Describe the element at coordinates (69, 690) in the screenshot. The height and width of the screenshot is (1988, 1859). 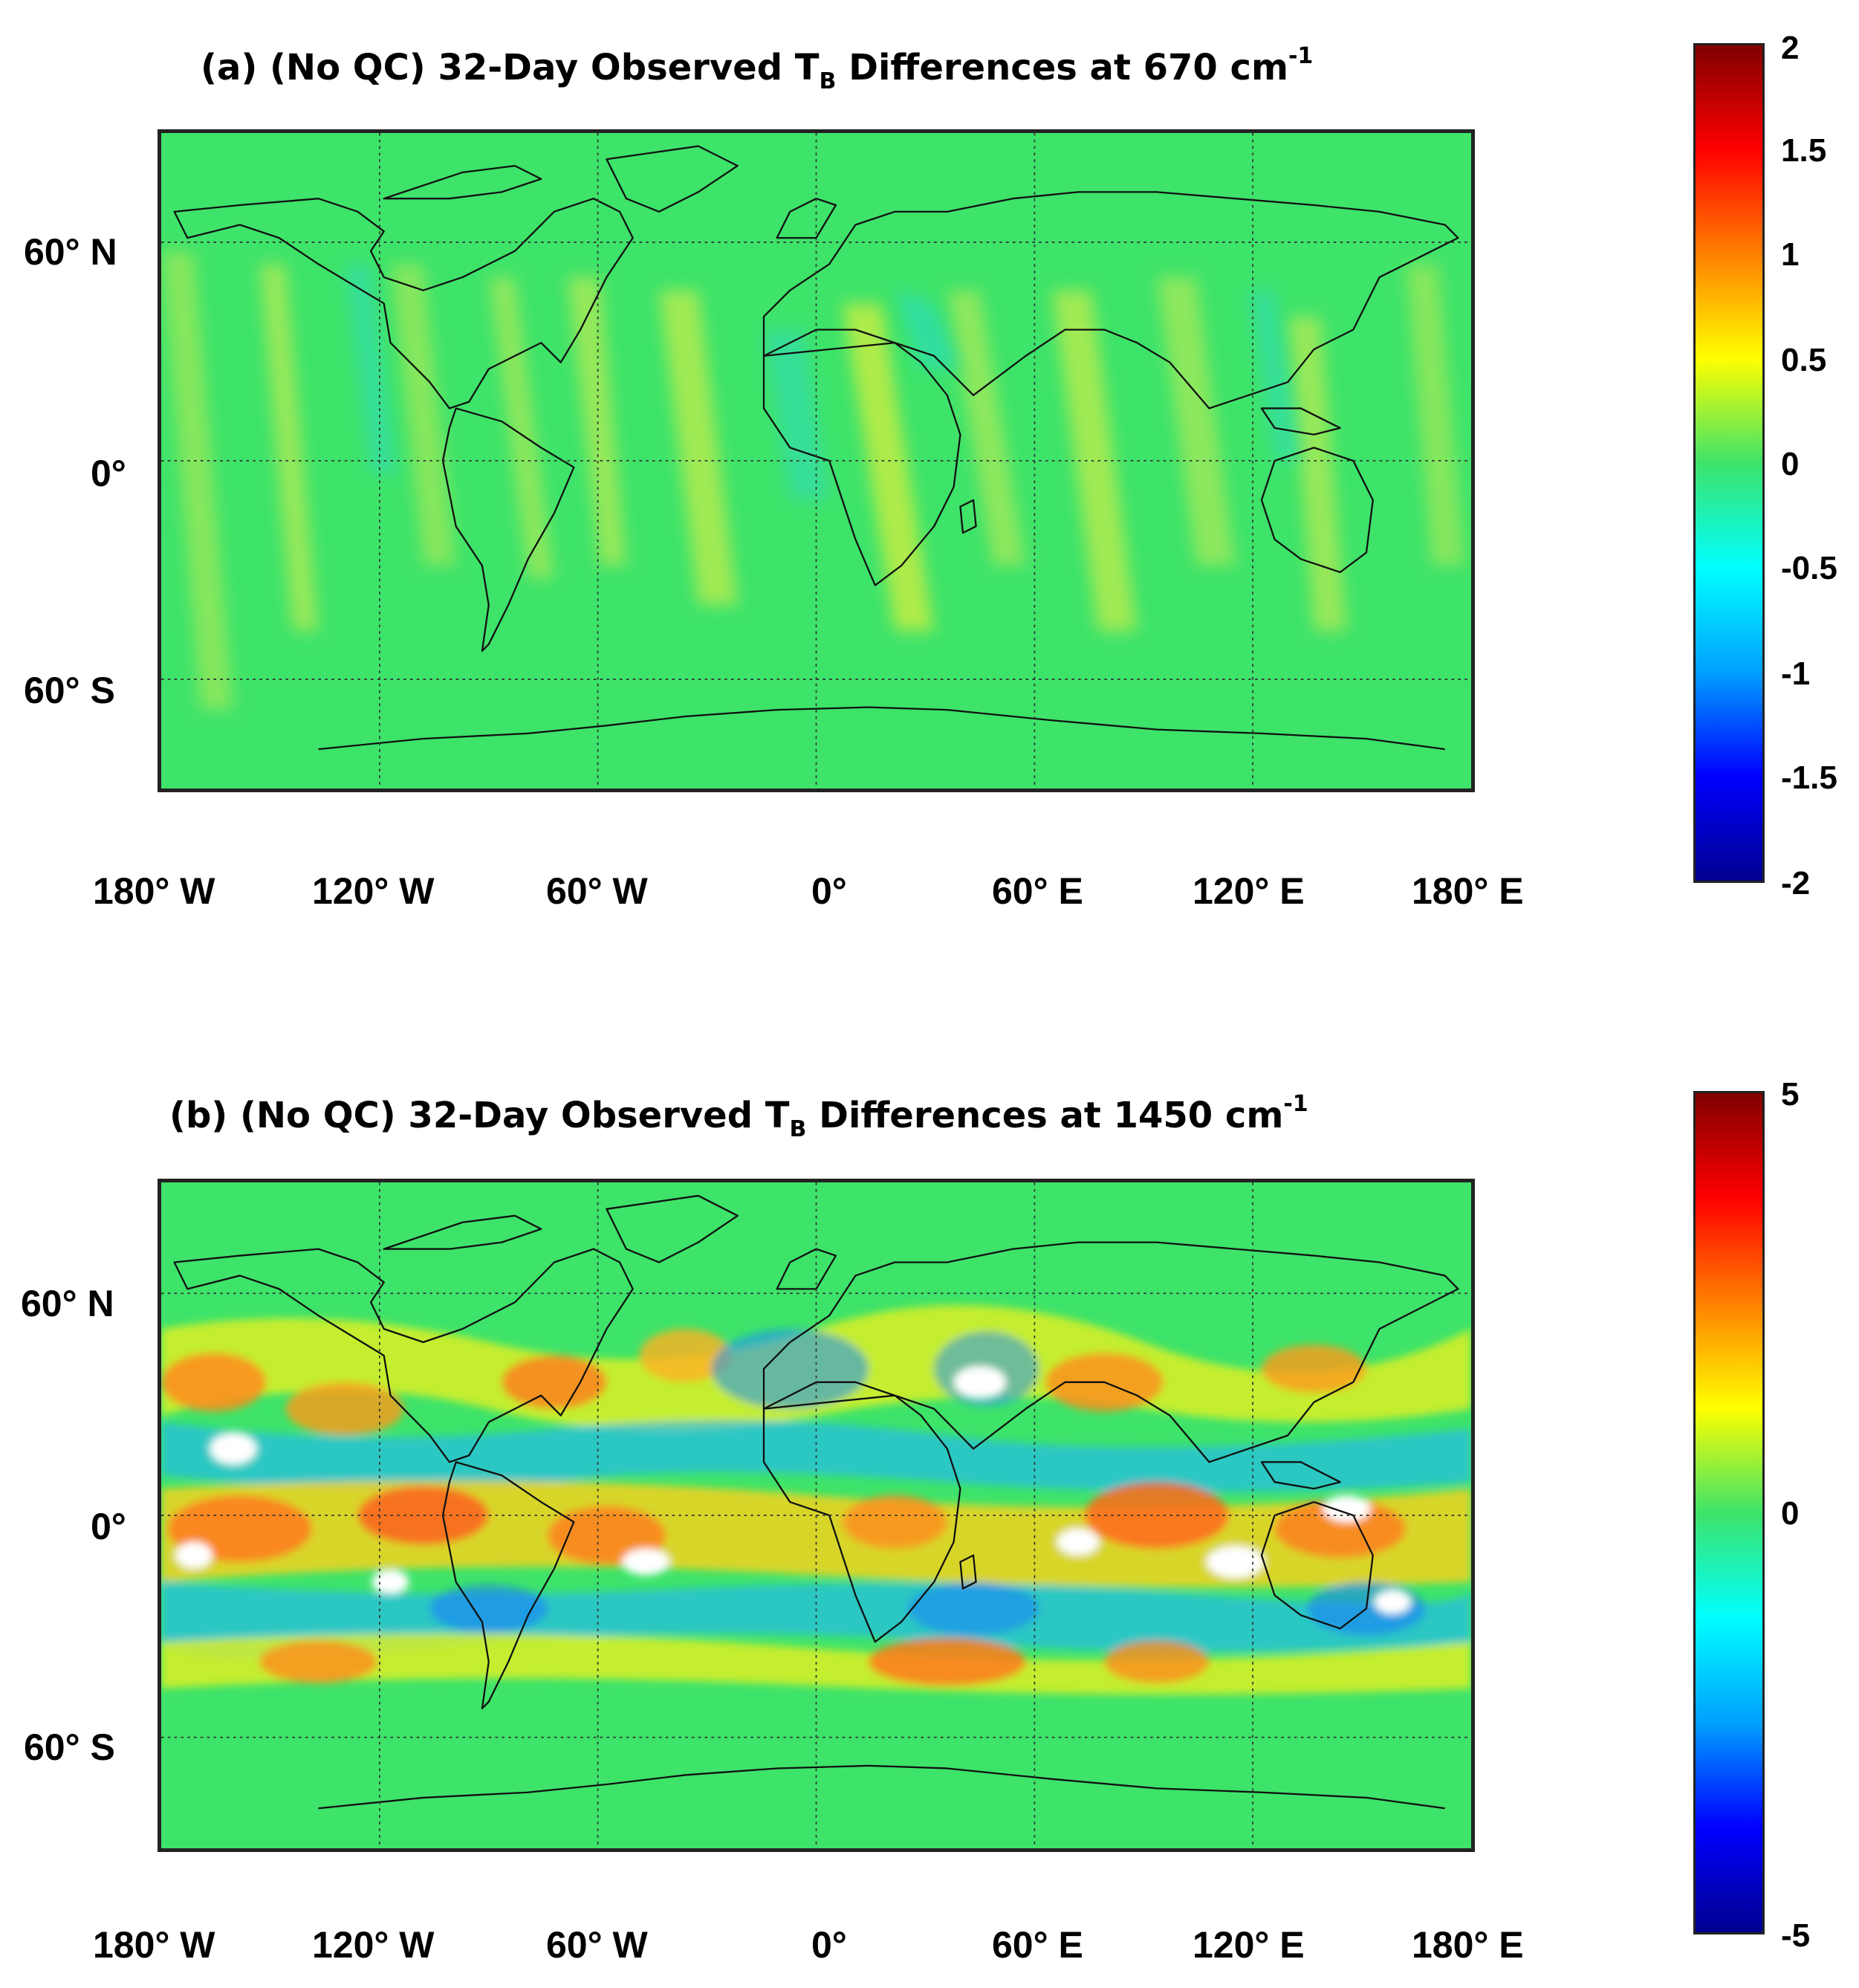
I see `panel-a-lat-60s: 60° S` at that location.